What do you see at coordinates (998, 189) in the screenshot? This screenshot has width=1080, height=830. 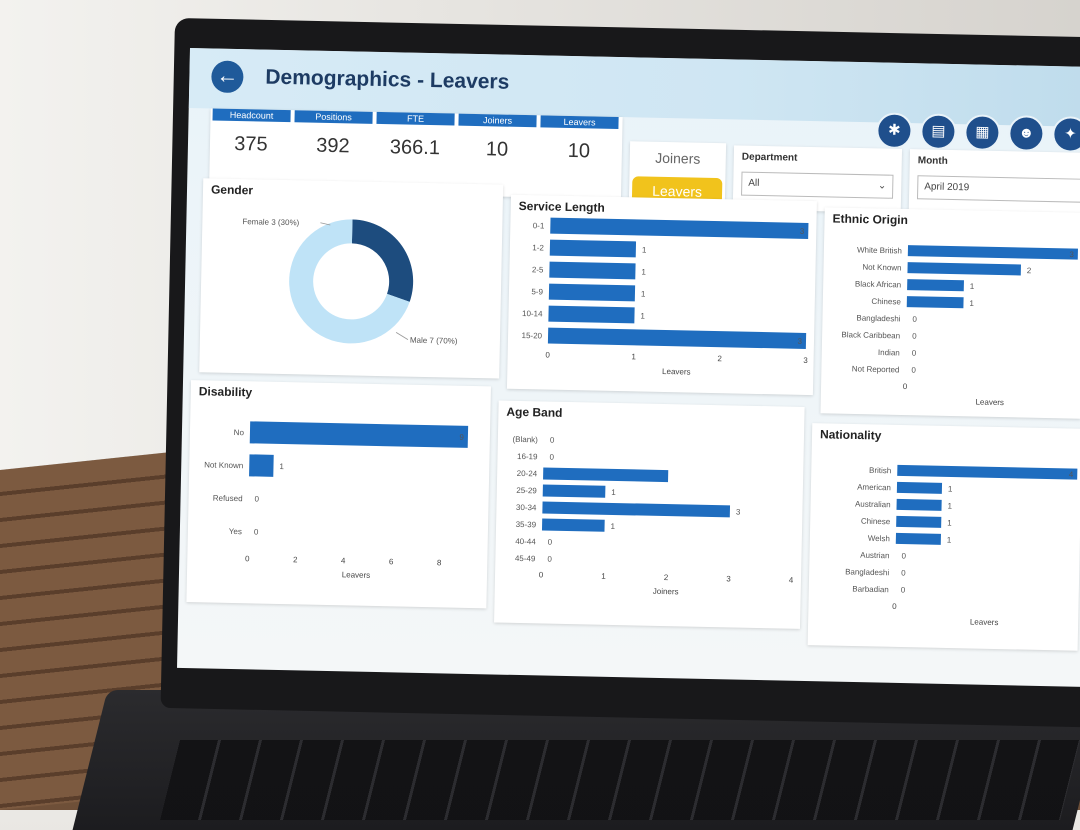 I see `month-dropdown: April 2019` at bounding box center [998, 189].